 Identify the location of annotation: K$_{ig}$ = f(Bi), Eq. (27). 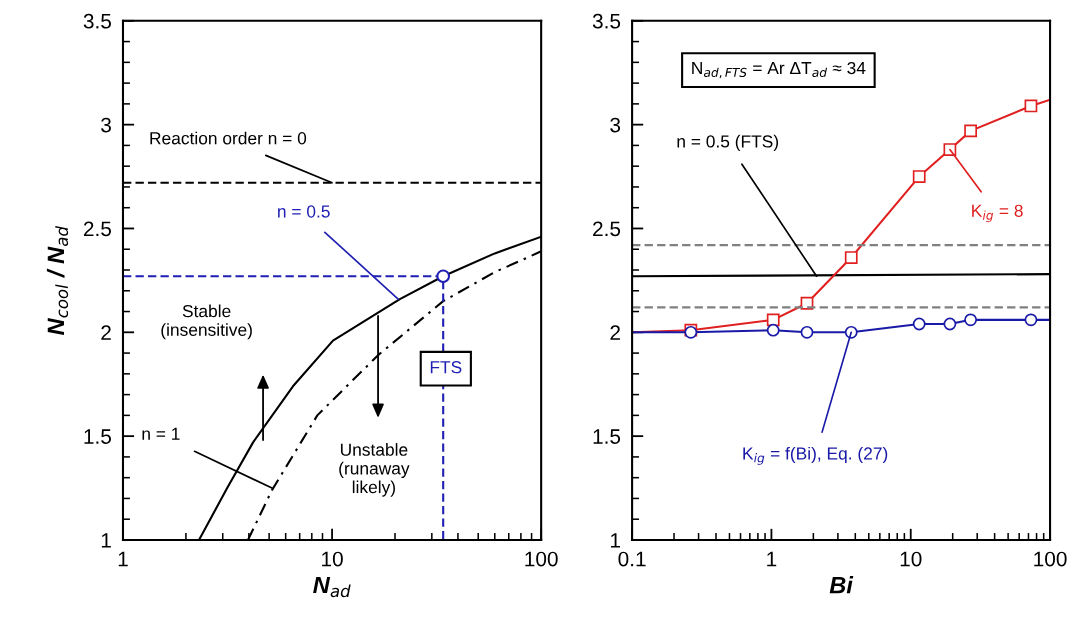
(815, 455).